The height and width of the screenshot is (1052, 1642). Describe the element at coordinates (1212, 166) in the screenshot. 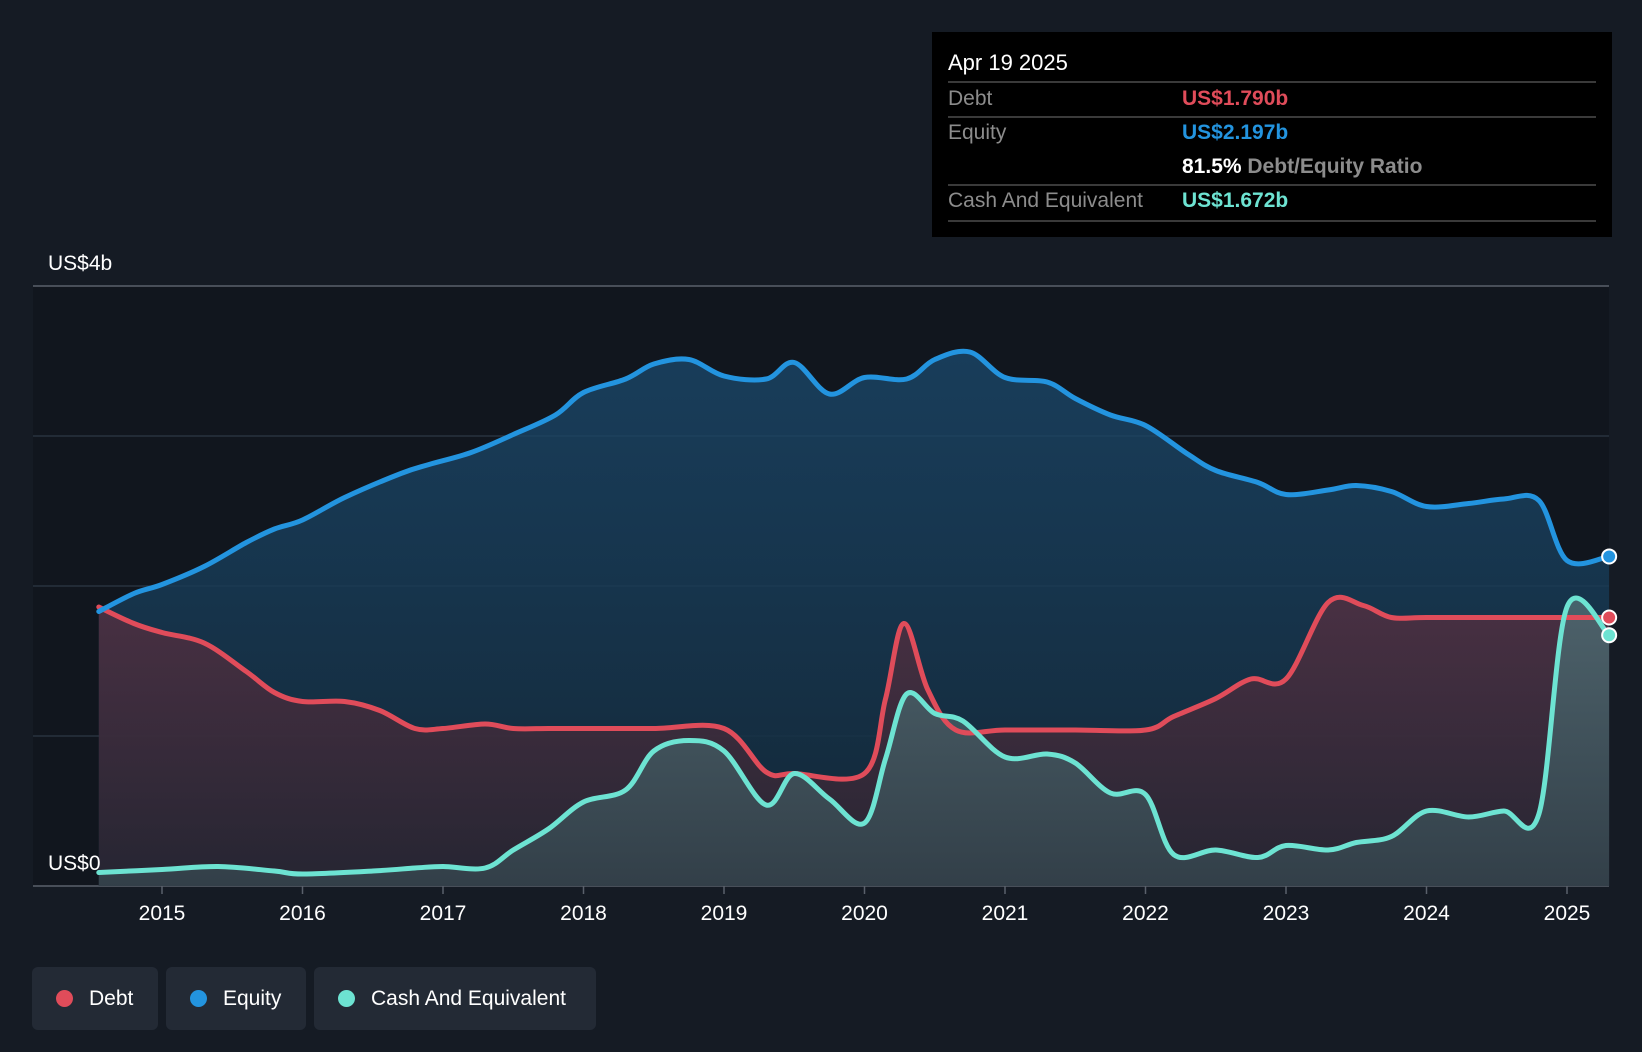

I see `tooltip-ratio-value: 81.5%` at that location.